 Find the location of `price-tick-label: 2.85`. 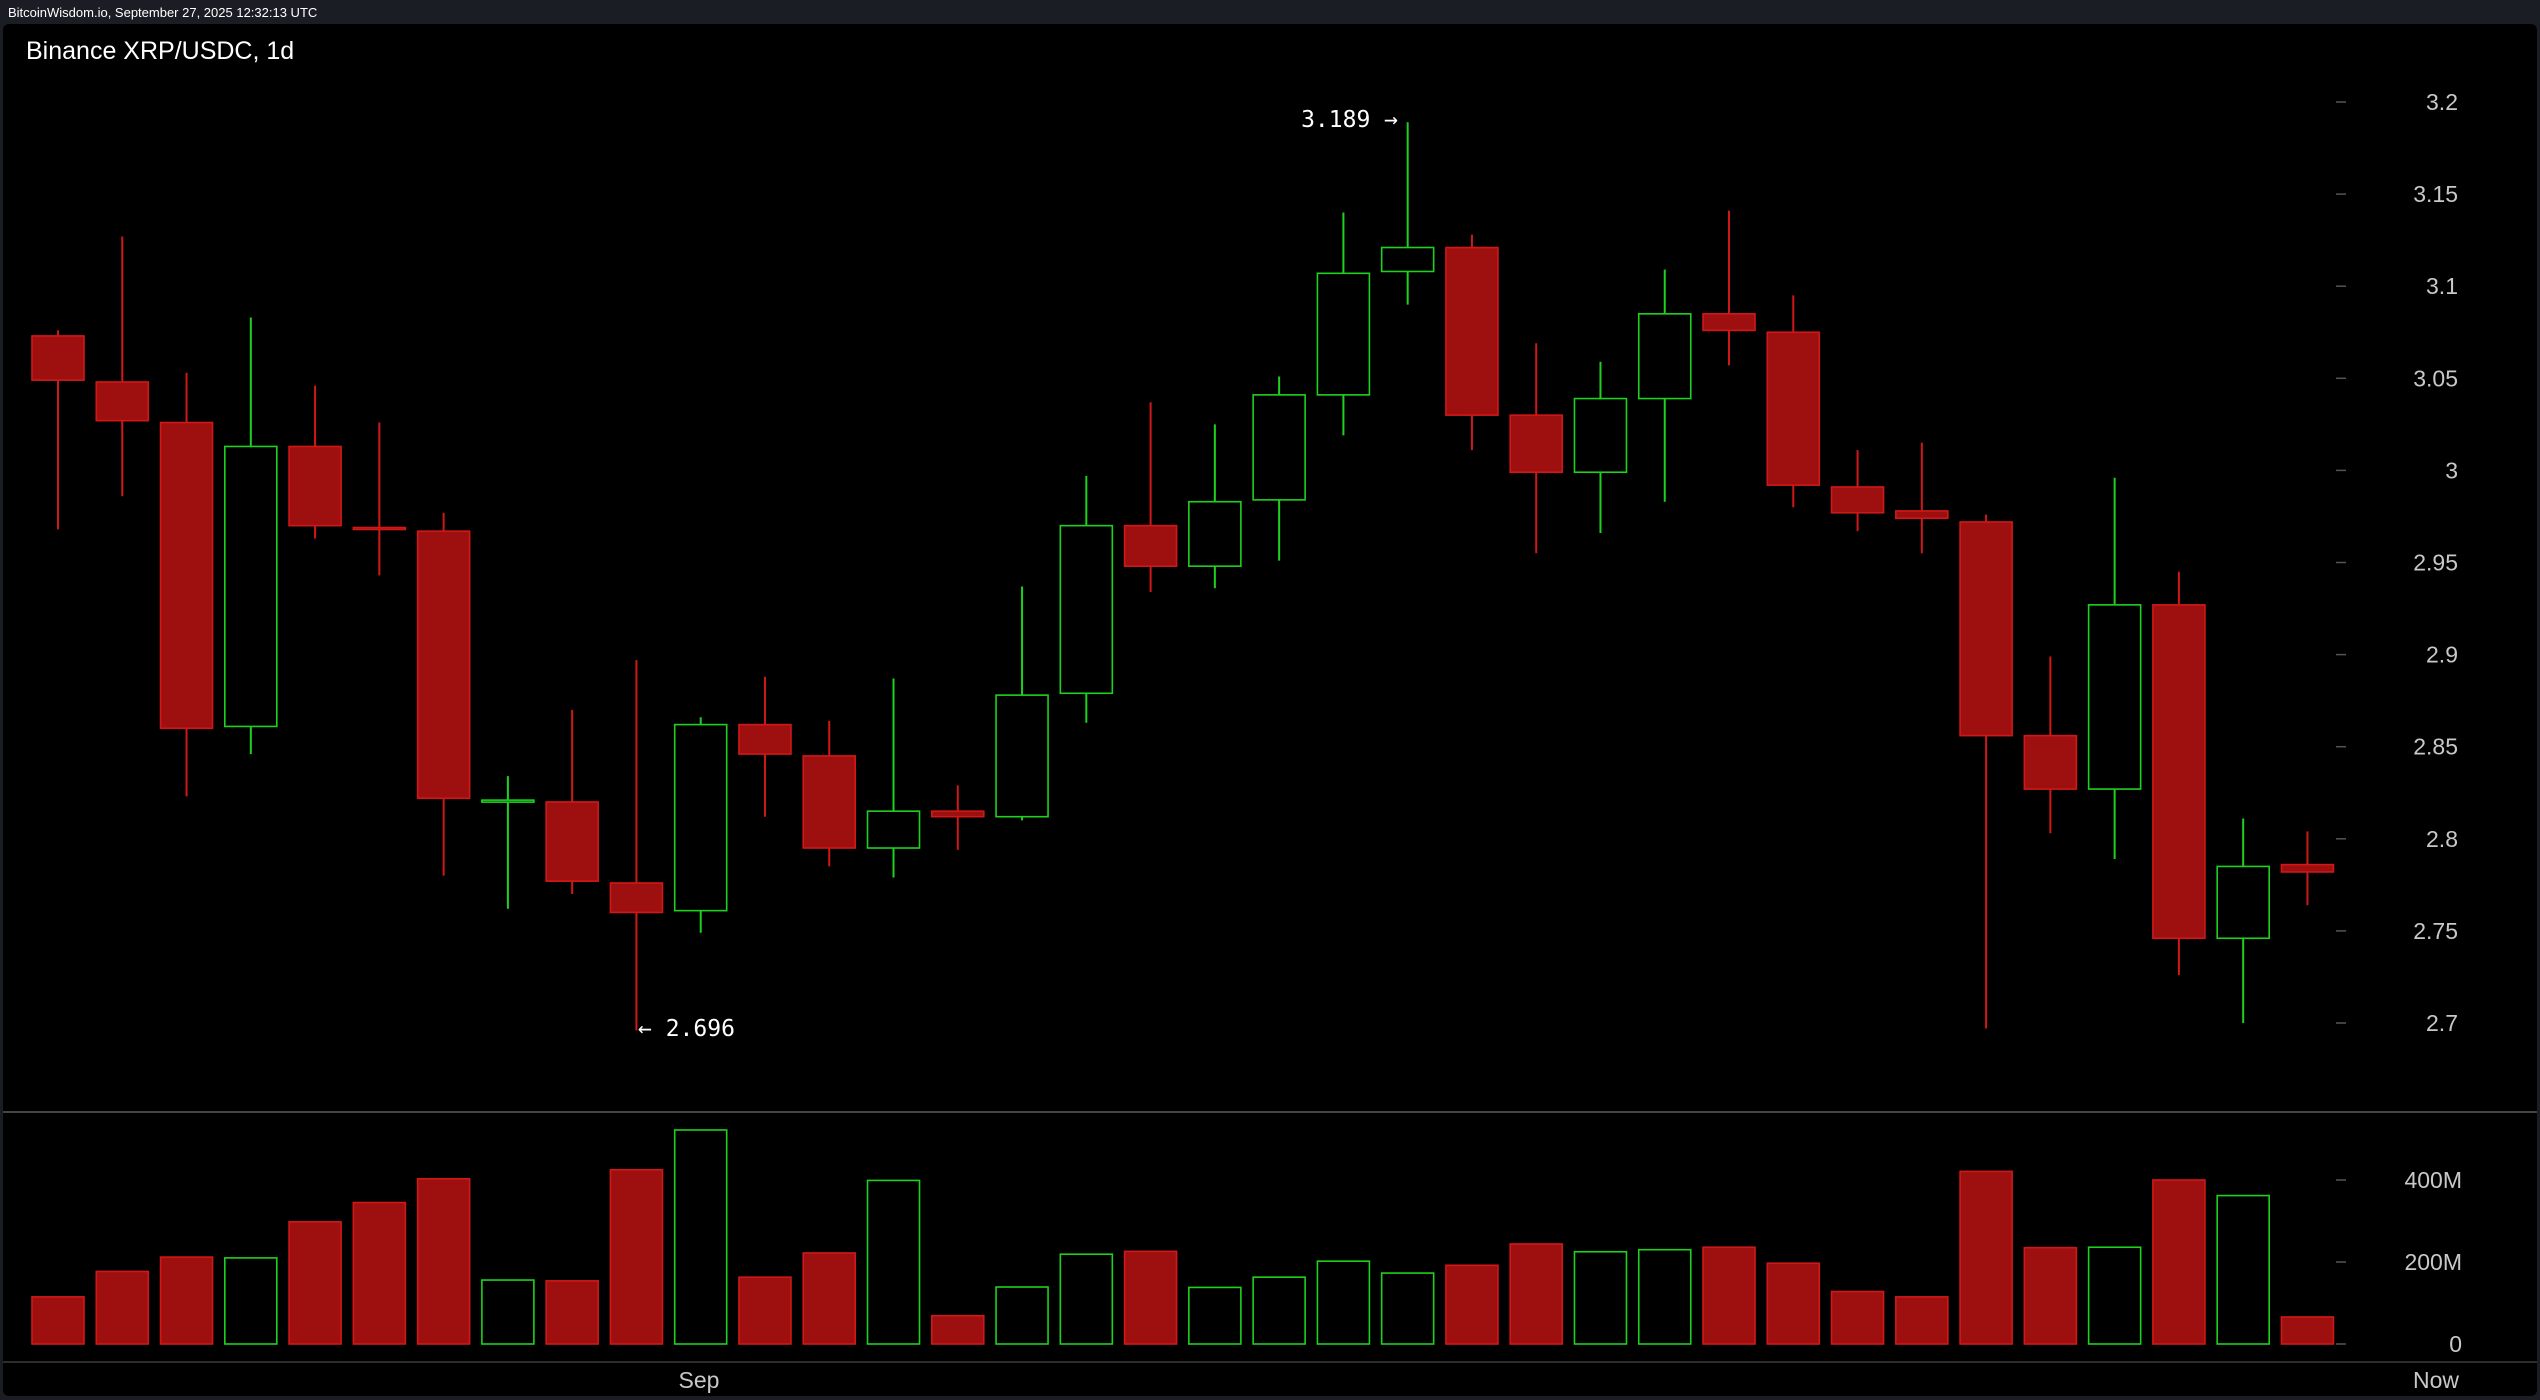

price-tick-label: 2.85 is located at coordinates (2435, 747).